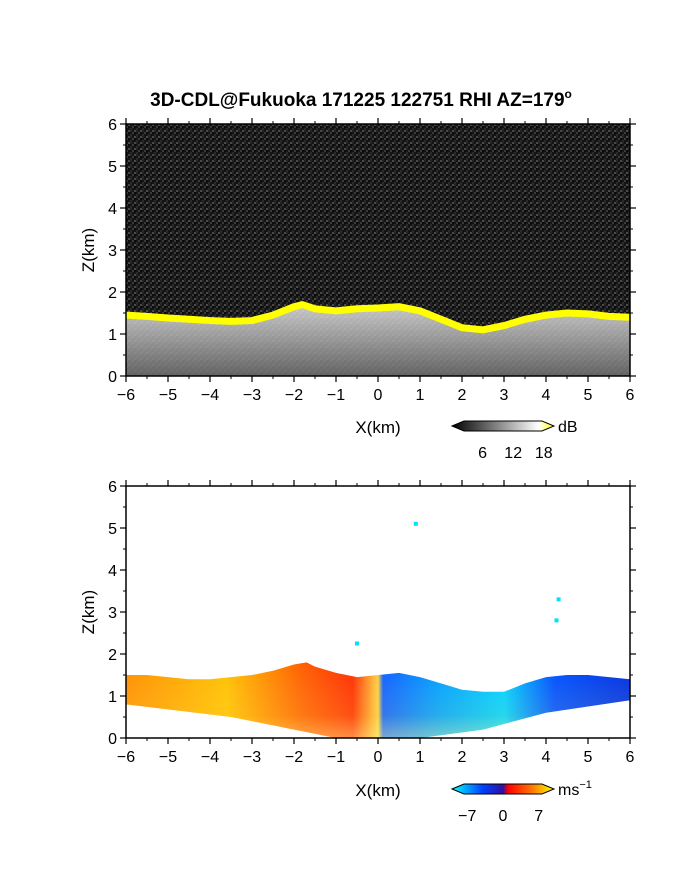 Image resolution: width=680 pixels, height=880 pixels. I want to click on colorbar-tick-label: 0, so click(503, 816).